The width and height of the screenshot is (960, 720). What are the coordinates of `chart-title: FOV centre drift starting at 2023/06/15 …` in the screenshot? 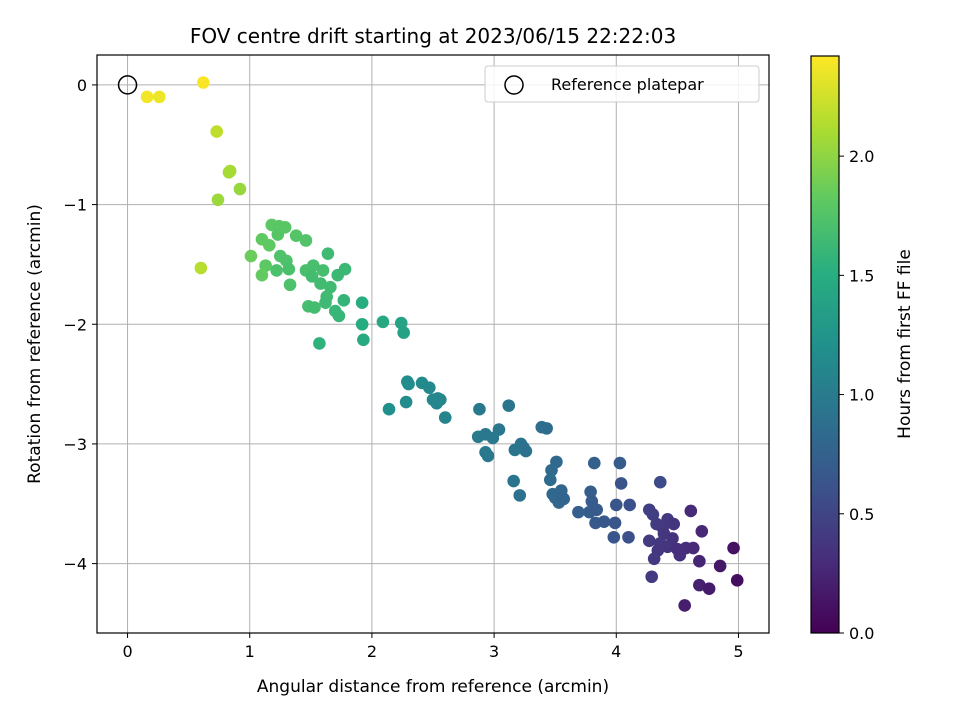 It's located at (433, 36).